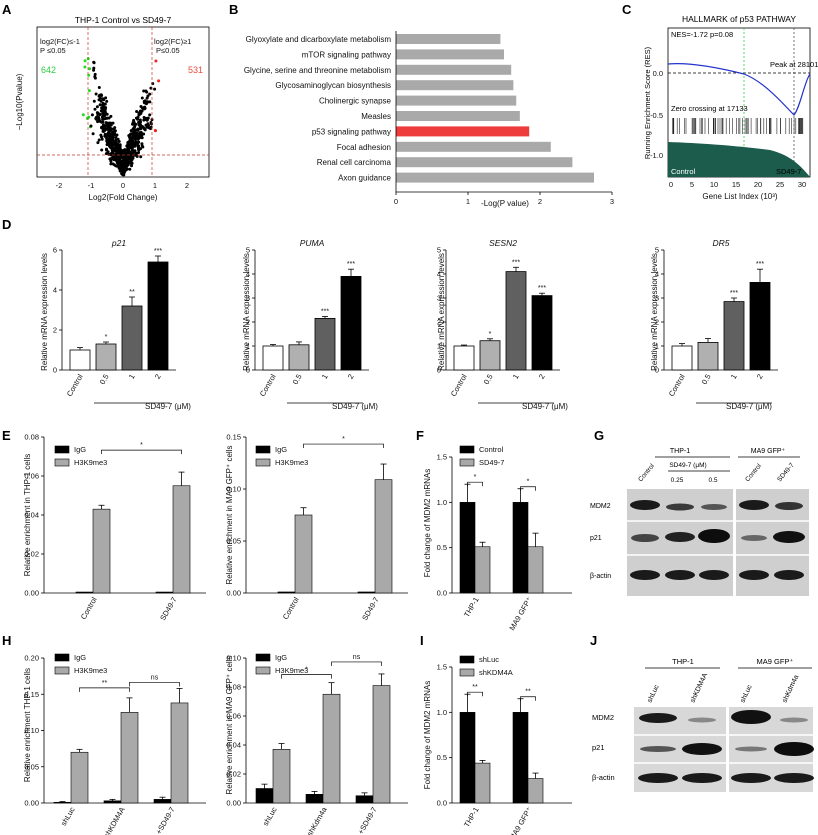 This screenshot has height=835, width=818. What do you see at coordinates (658, 73) in the screenshot?
I see `c-y-tick: 0.0` at bounding box center [658, 73].